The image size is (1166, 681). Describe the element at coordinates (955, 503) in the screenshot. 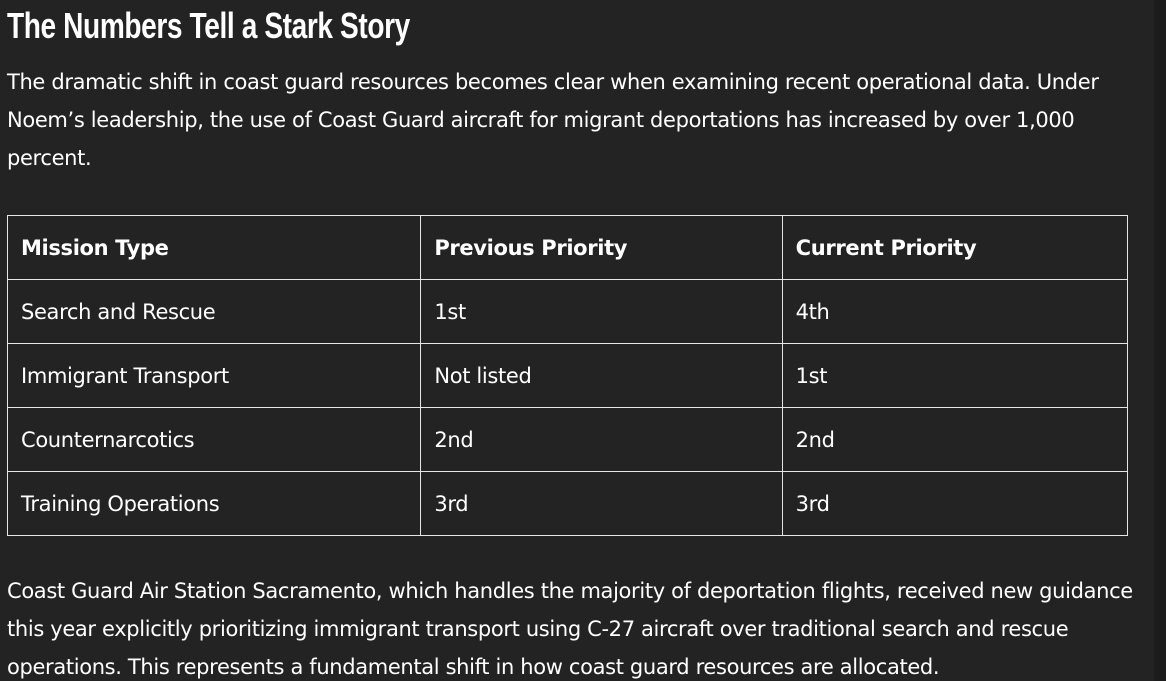

I see `cell-current-priority: 3rd` at that location.